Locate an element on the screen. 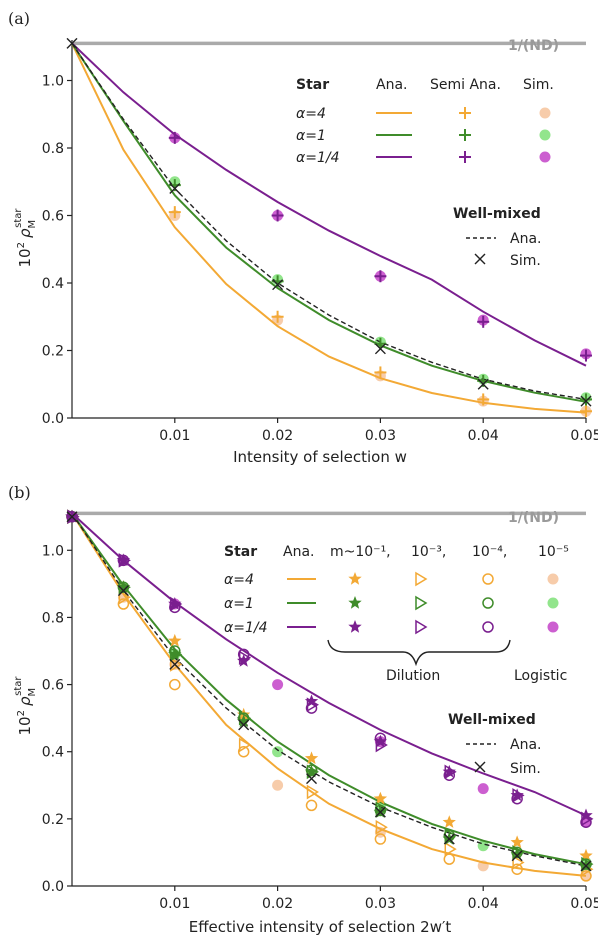  y-tick-label: 1.0 is located at coordinates (53, 82).